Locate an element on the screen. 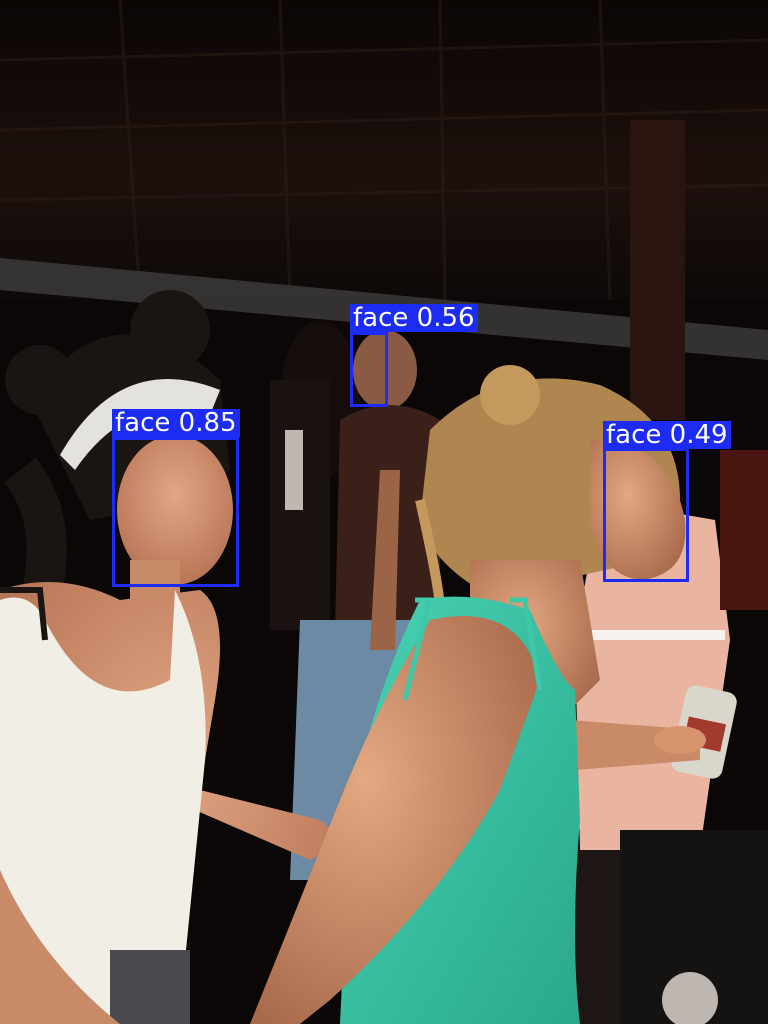 Image resolution: width=768 pixels, height=1024 pixels. left-face is located at coordinates (175, 510).